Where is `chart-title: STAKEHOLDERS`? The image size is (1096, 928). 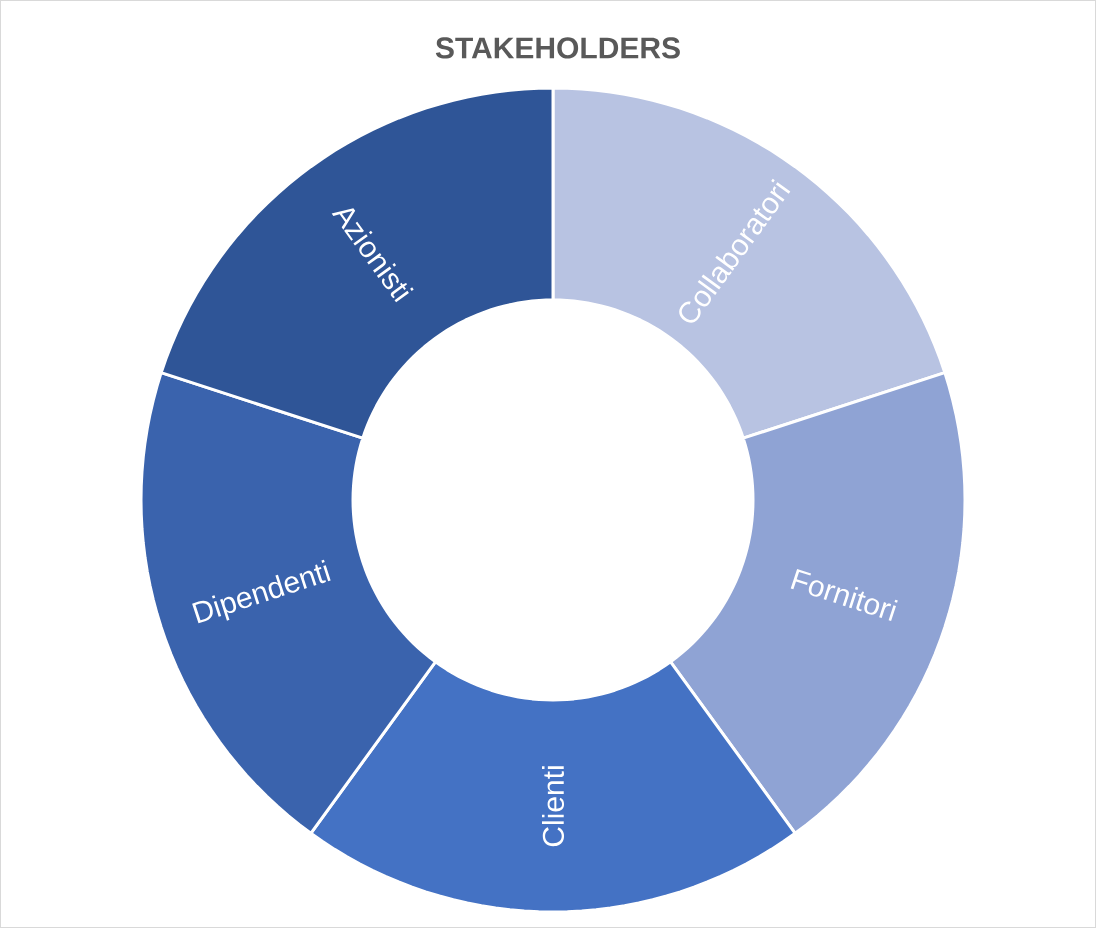
chart-title: STAKEHOLDERS is located at coordinates (557, 48).